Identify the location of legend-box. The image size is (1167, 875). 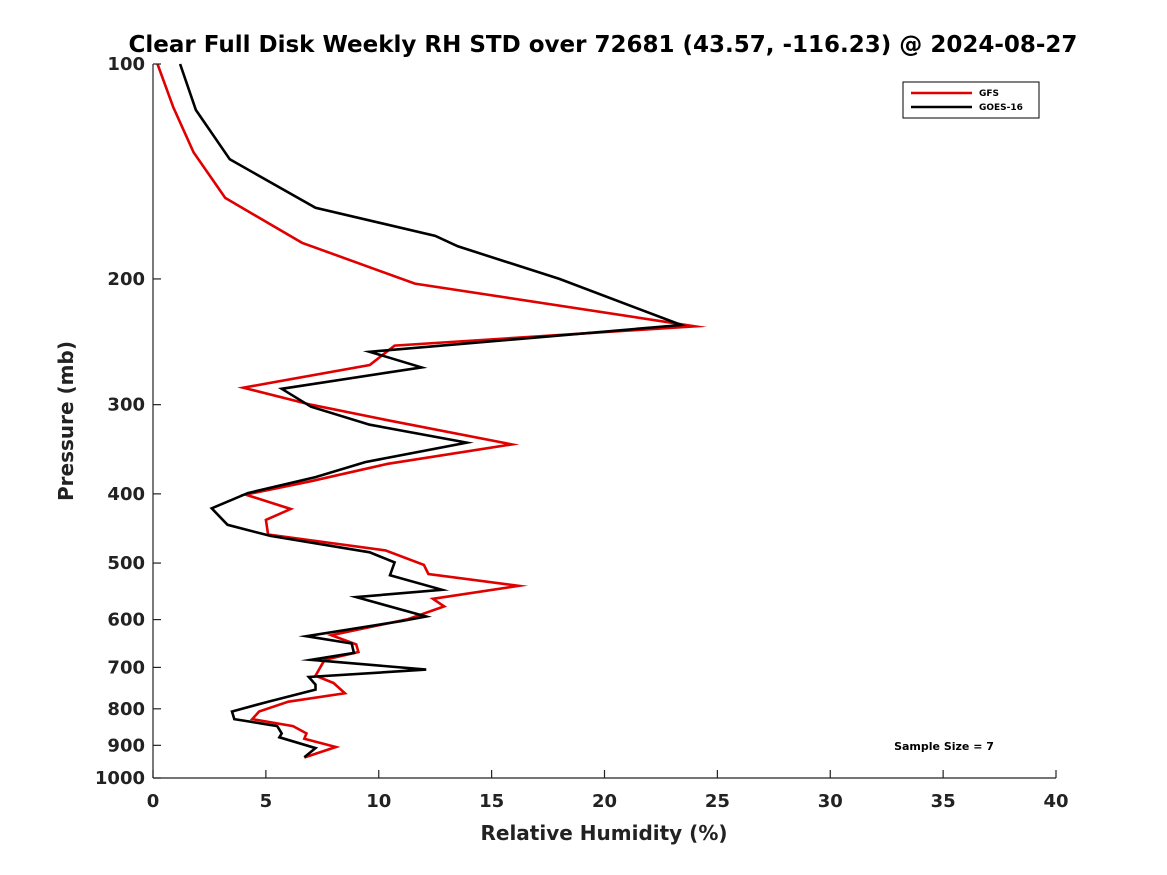
(971, 100).